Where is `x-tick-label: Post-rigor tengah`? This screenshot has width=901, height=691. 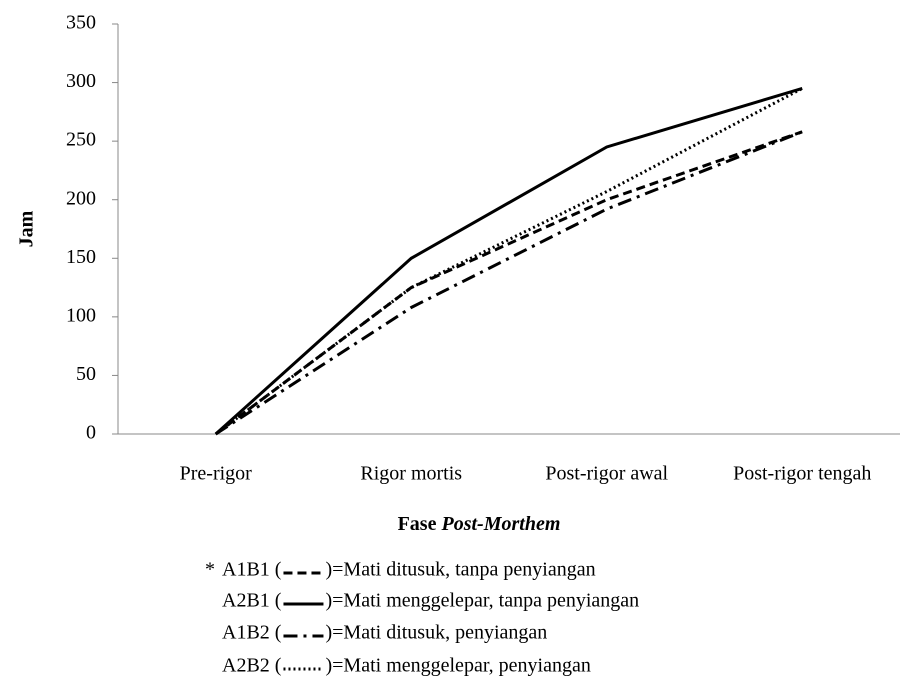
x-tick-label: Post-rigor tengah is located at coordinates (802, 474).